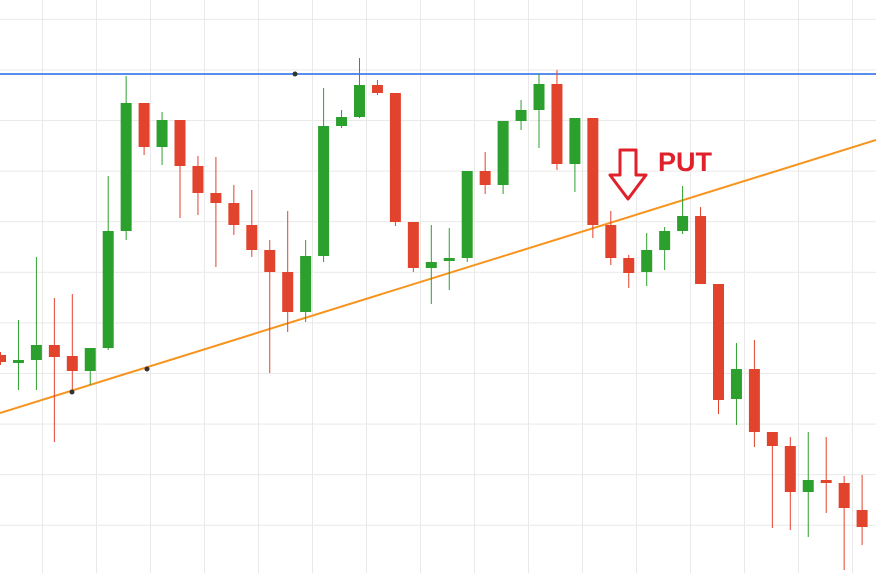 This screenshot has height=573, width=876. What do you see at coordinates (685, 162) in the screenshot?
I see `annotation: PUT` at bounding box center [685, 162].